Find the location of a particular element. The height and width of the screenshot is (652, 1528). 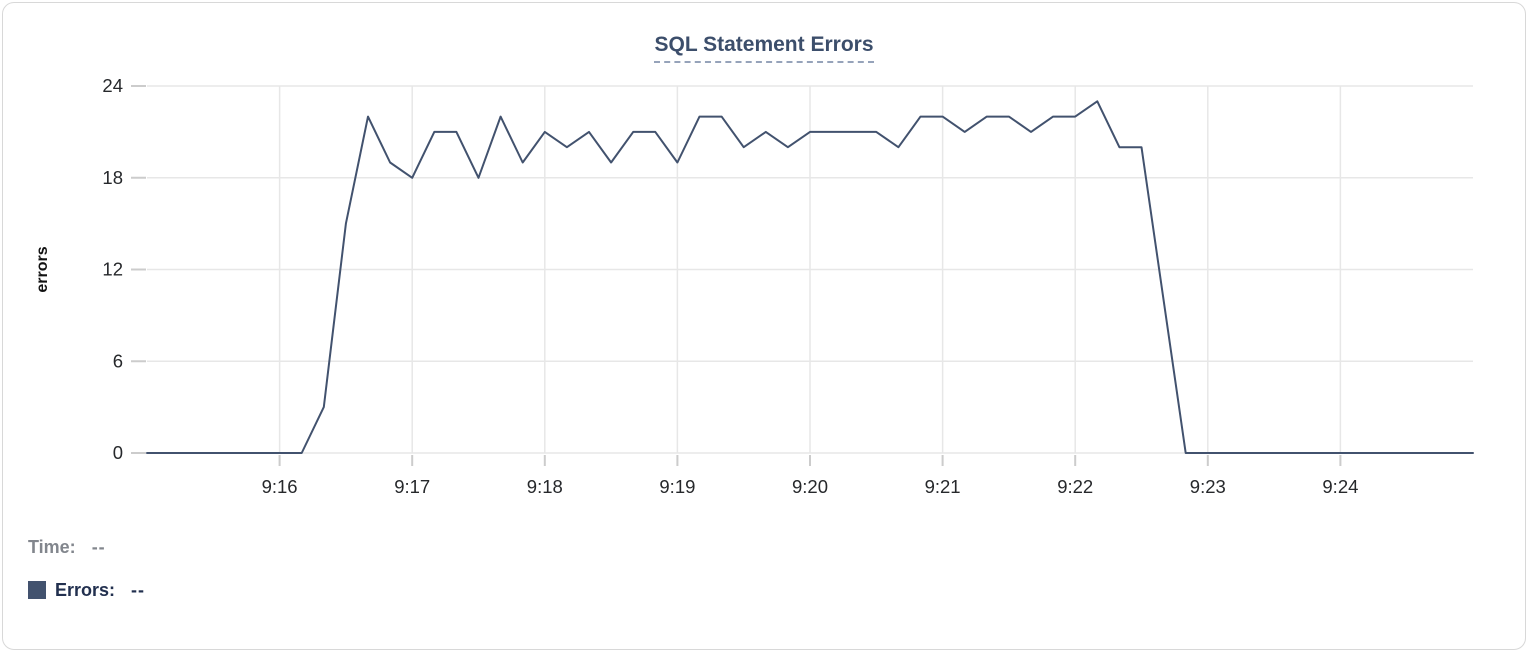

tooltip-readout: Time: -- Errors: -- is located at coordinates (86, 568).